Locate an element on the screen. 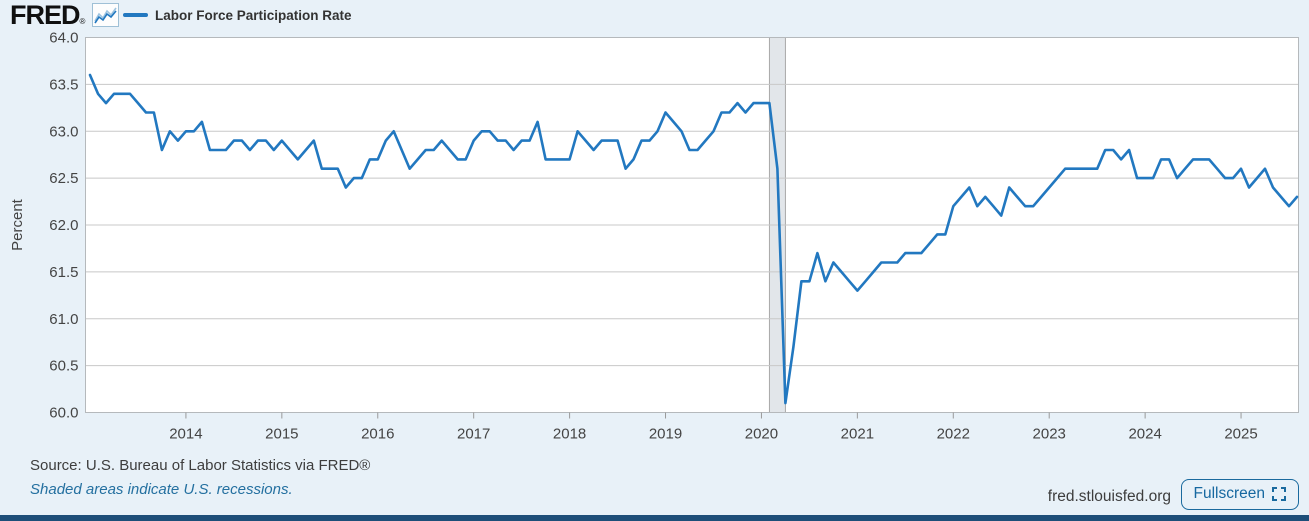 The width and height of the screenshot is (1309, 521). sparkline-icon is located at coordinates (105, 15).